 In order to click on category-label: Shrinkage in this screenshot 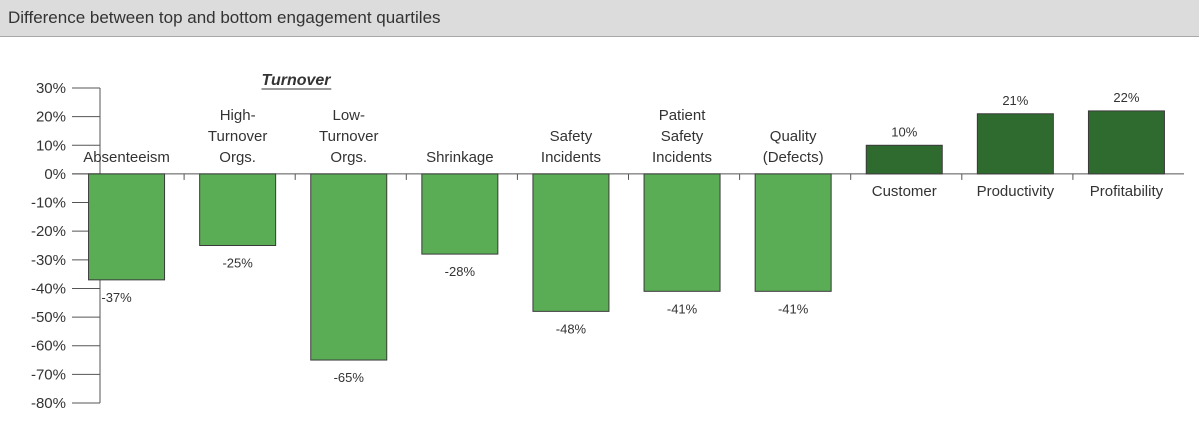, I will do `click(460, 157)`.